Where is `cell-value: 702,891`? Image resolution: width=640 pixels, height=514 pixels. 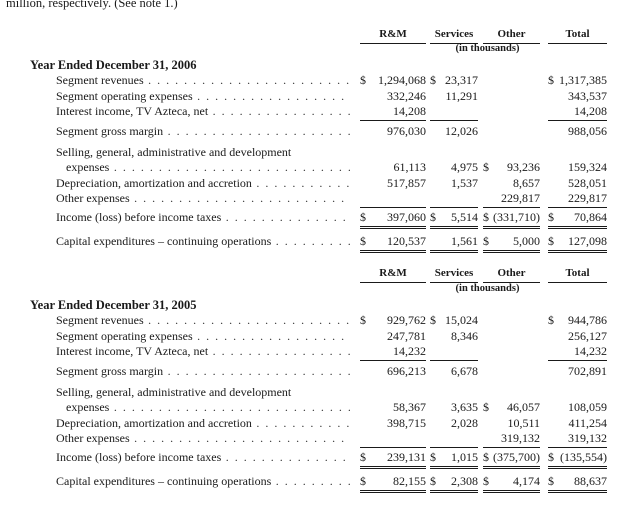
cell-value: 702,891 is located at coordinates (587, 371).